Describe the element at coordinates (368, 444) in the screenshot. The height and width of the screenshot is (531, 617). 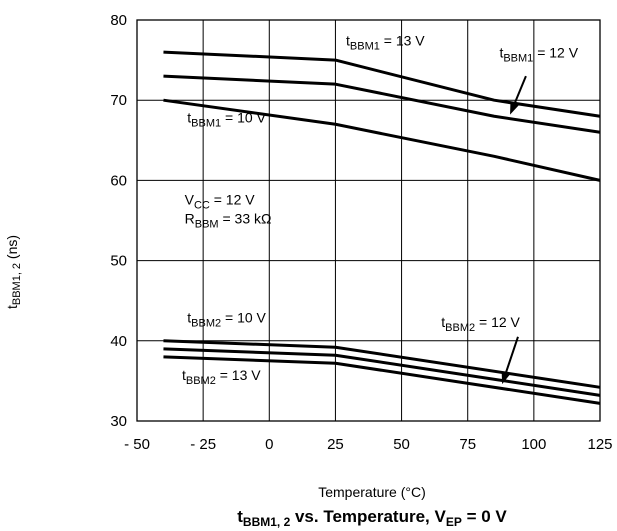
I see `x-tick-labels: - 50 - 25 0 25 50 75 100 125` at that location.